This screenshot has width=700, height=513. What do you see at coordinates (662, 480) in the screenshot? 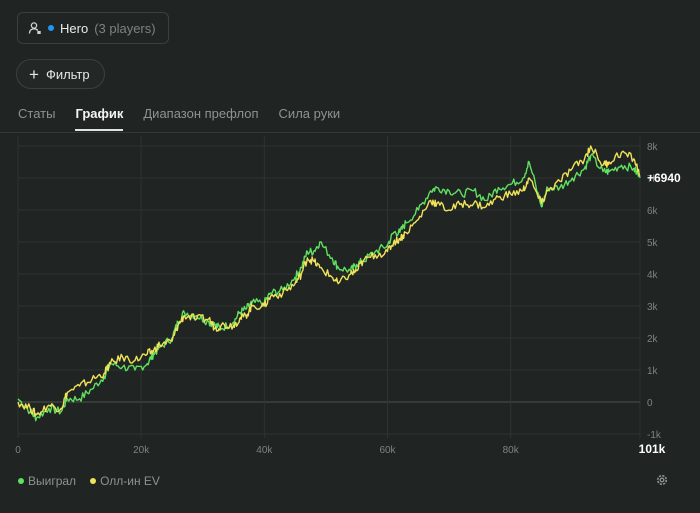
I see `gear-icon` at bounding box center [662, 480].